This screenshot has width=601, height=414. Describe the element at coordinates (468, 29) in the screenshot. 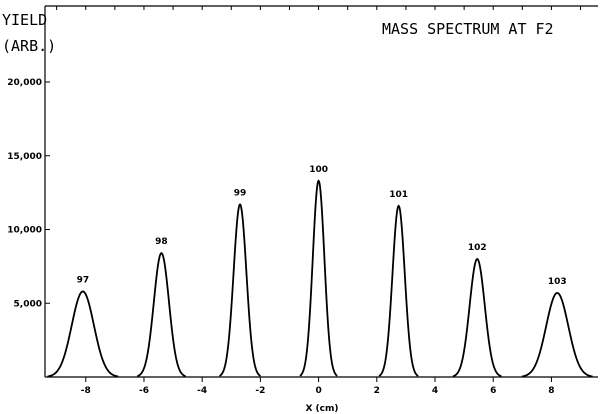

I see `chart-title: MASS SPECTRUM AT F2` at that location.